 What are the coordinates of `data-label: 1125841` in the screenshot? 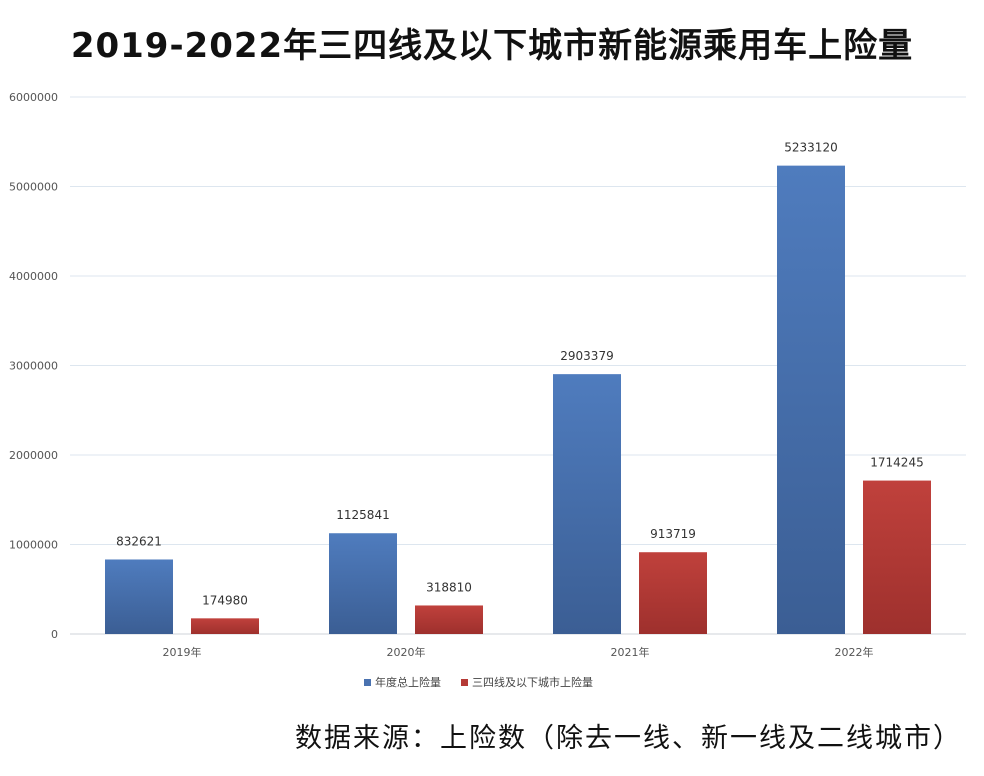 It's located at (362, 515).